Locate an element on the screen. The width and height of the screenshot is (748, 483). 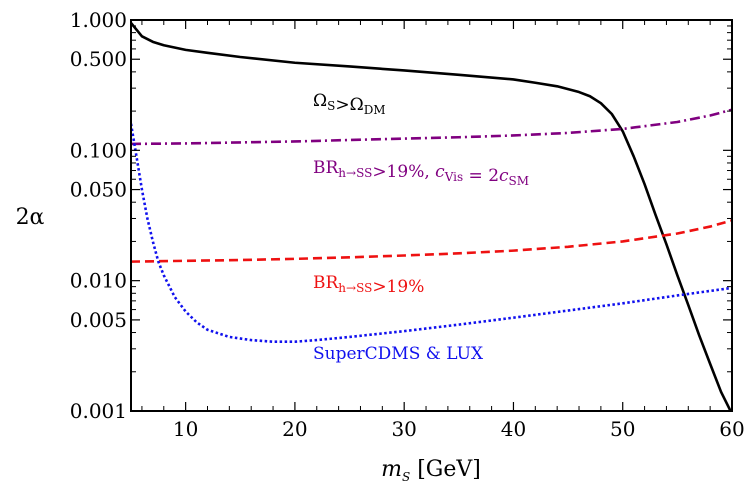
y-axis-title: 2α is located at coordinates (30, 217).